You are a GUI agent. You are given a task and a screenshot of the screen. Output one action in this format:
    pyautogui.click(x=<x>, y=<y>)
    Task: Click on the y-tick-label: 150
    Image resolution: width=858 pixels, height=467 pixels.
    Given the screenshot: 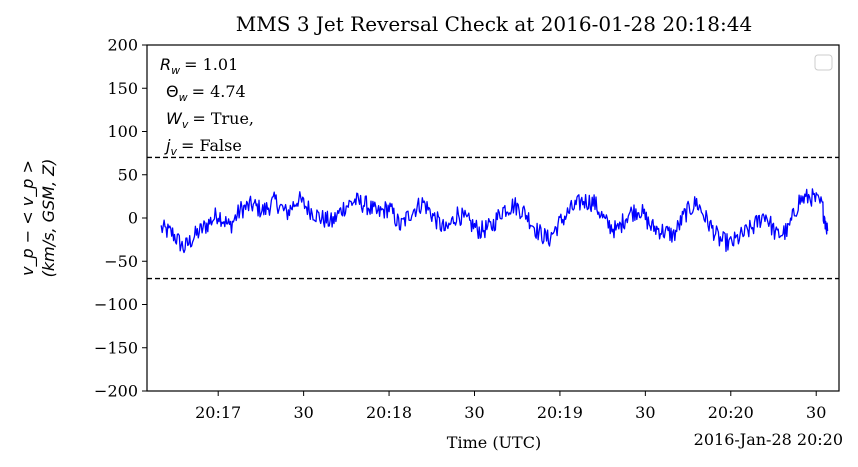 What is the action you would take?
    pyautogui.click(x=122, y=88)
    